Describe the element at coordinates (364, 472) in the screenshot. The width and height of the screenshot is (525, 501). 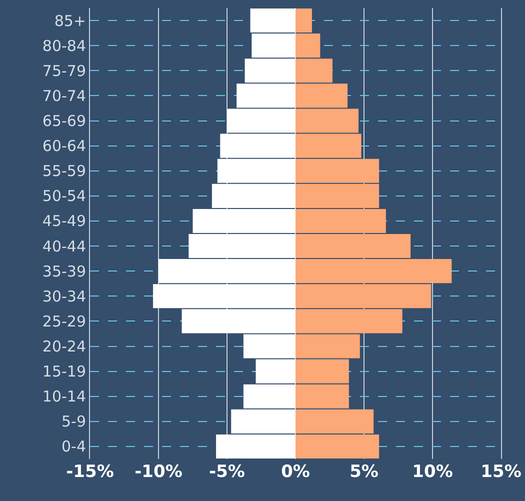
I see `x-tick-label: 5%` at that location.